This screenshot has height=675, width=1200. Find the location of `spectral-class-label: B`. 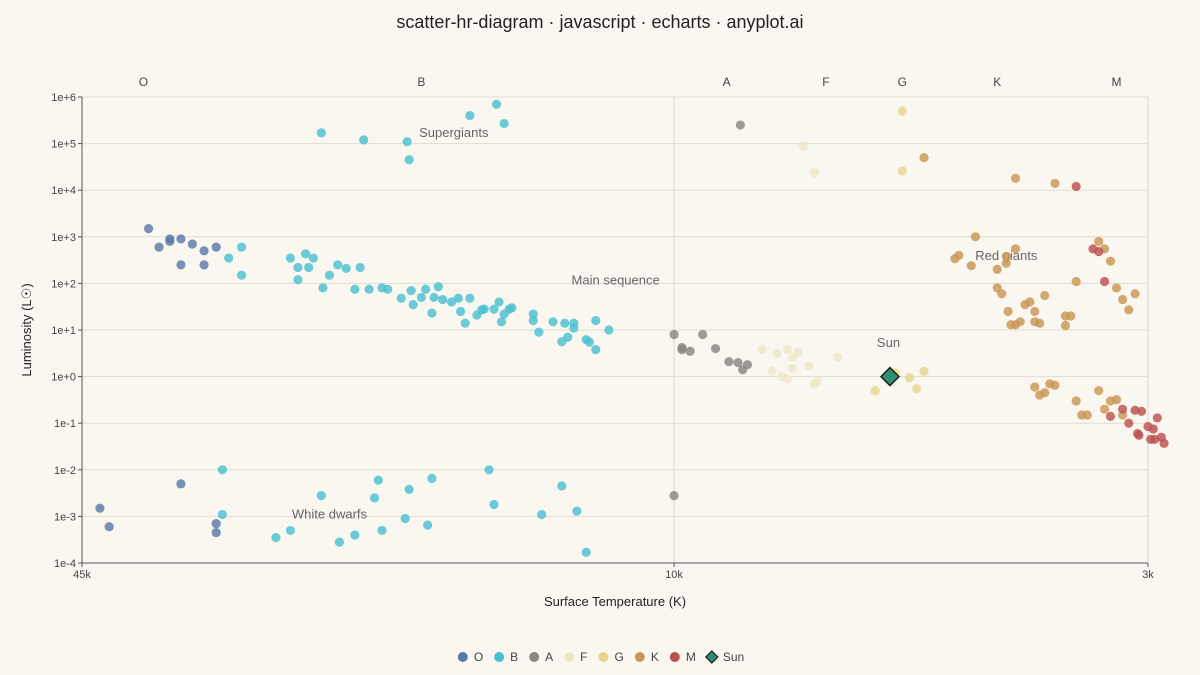

spectral-class-label: B is located at coordinates (421, 82).